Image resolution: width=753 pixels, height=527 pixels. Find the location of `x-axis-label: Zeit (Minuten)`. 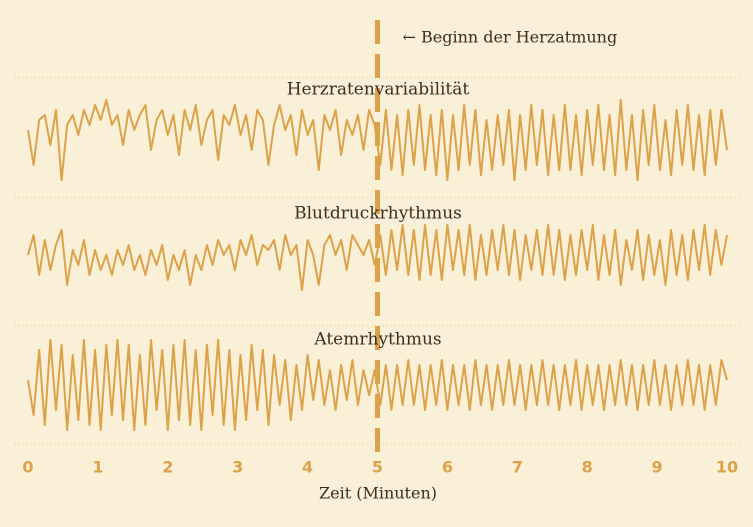

x-axis-label: Zeit (Minuten) is located at coordinates (378, 493).